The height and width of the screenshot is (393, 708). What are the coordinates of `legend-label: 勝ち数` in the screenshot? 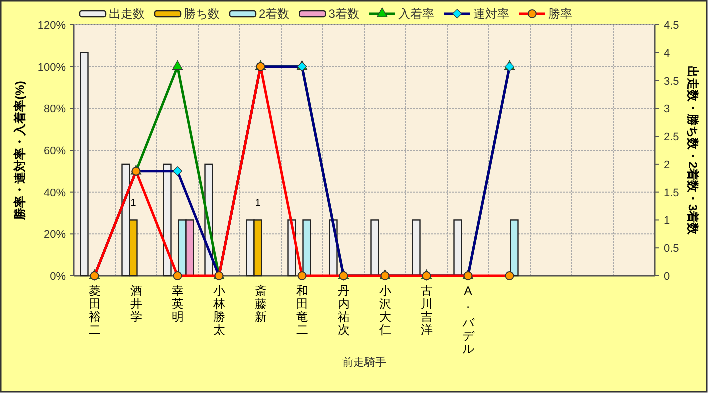 It's located at (202, 14).